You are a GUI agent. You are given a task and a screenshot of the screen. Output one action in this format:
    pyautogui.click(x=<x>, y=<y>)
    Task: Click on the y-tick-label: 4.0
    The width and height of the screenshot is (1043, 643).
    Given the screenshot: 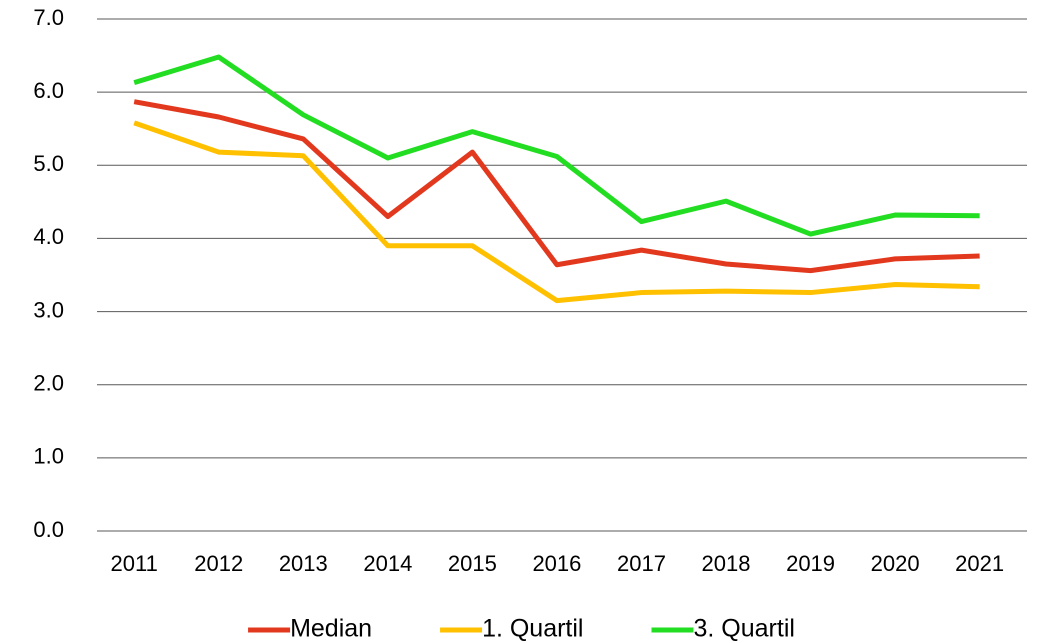 What is the action you would take?
    pyautogui.click(x=48, y=236)
    